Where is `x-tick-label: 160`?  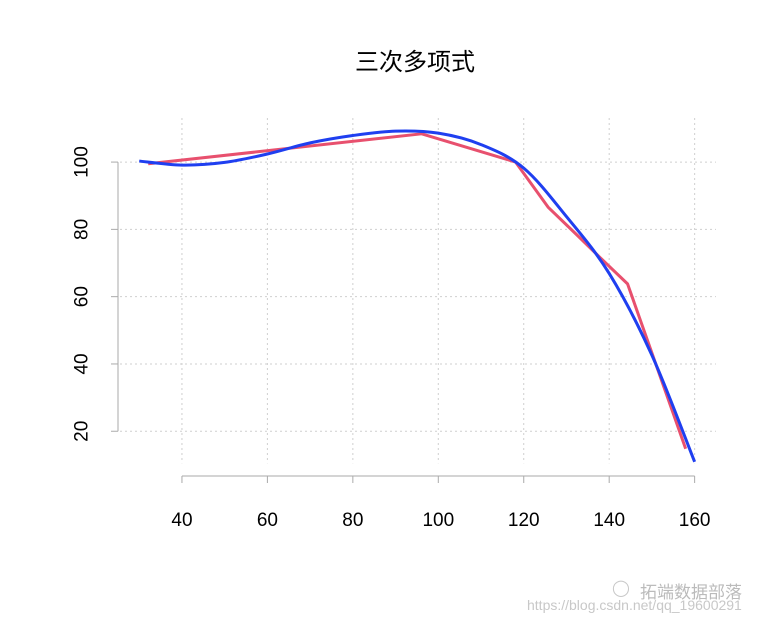
x-tick-label: 160 is located at coordinates (695, 520).